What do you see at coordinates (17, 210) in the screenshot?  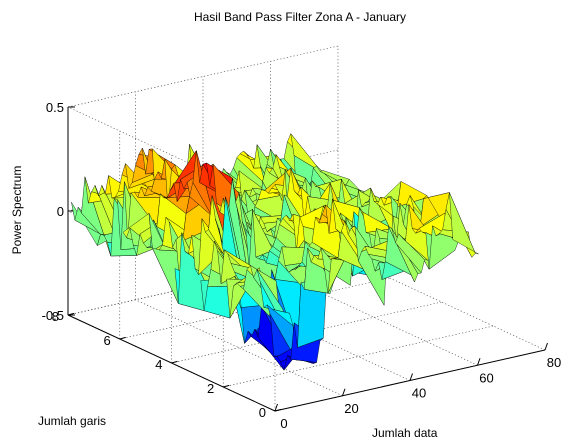 I see `z-axis-label: Power Spectrum` at bounding box center [17, 210].